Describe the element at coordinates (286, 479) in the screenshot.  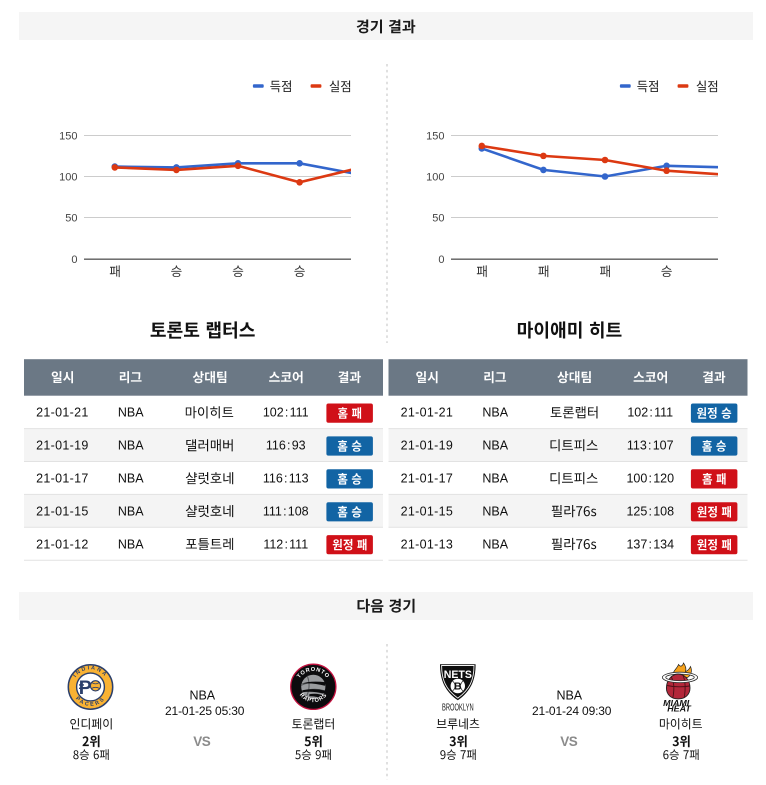
I see `svg-text: 116:113` at that location.